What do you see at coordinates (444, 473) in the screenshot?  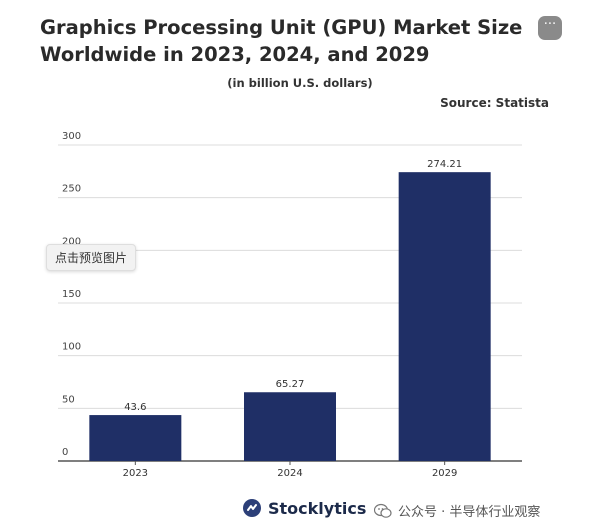 I see `x-tick-label: 2029` at bounding box center [444, 473].